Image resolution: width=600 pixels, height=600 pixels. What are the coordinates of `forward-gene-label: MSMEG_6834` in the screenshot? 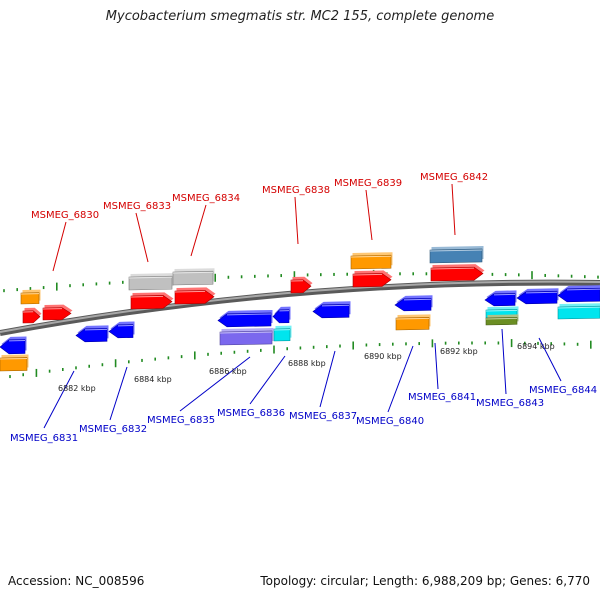 It's located at (206, 198).